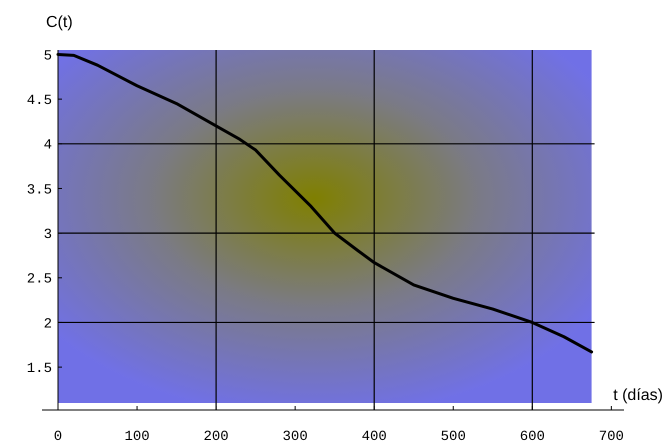 This screenshot has width=665, height=443. I want to click on y-tick-label: 2.5, so click(39, 280).